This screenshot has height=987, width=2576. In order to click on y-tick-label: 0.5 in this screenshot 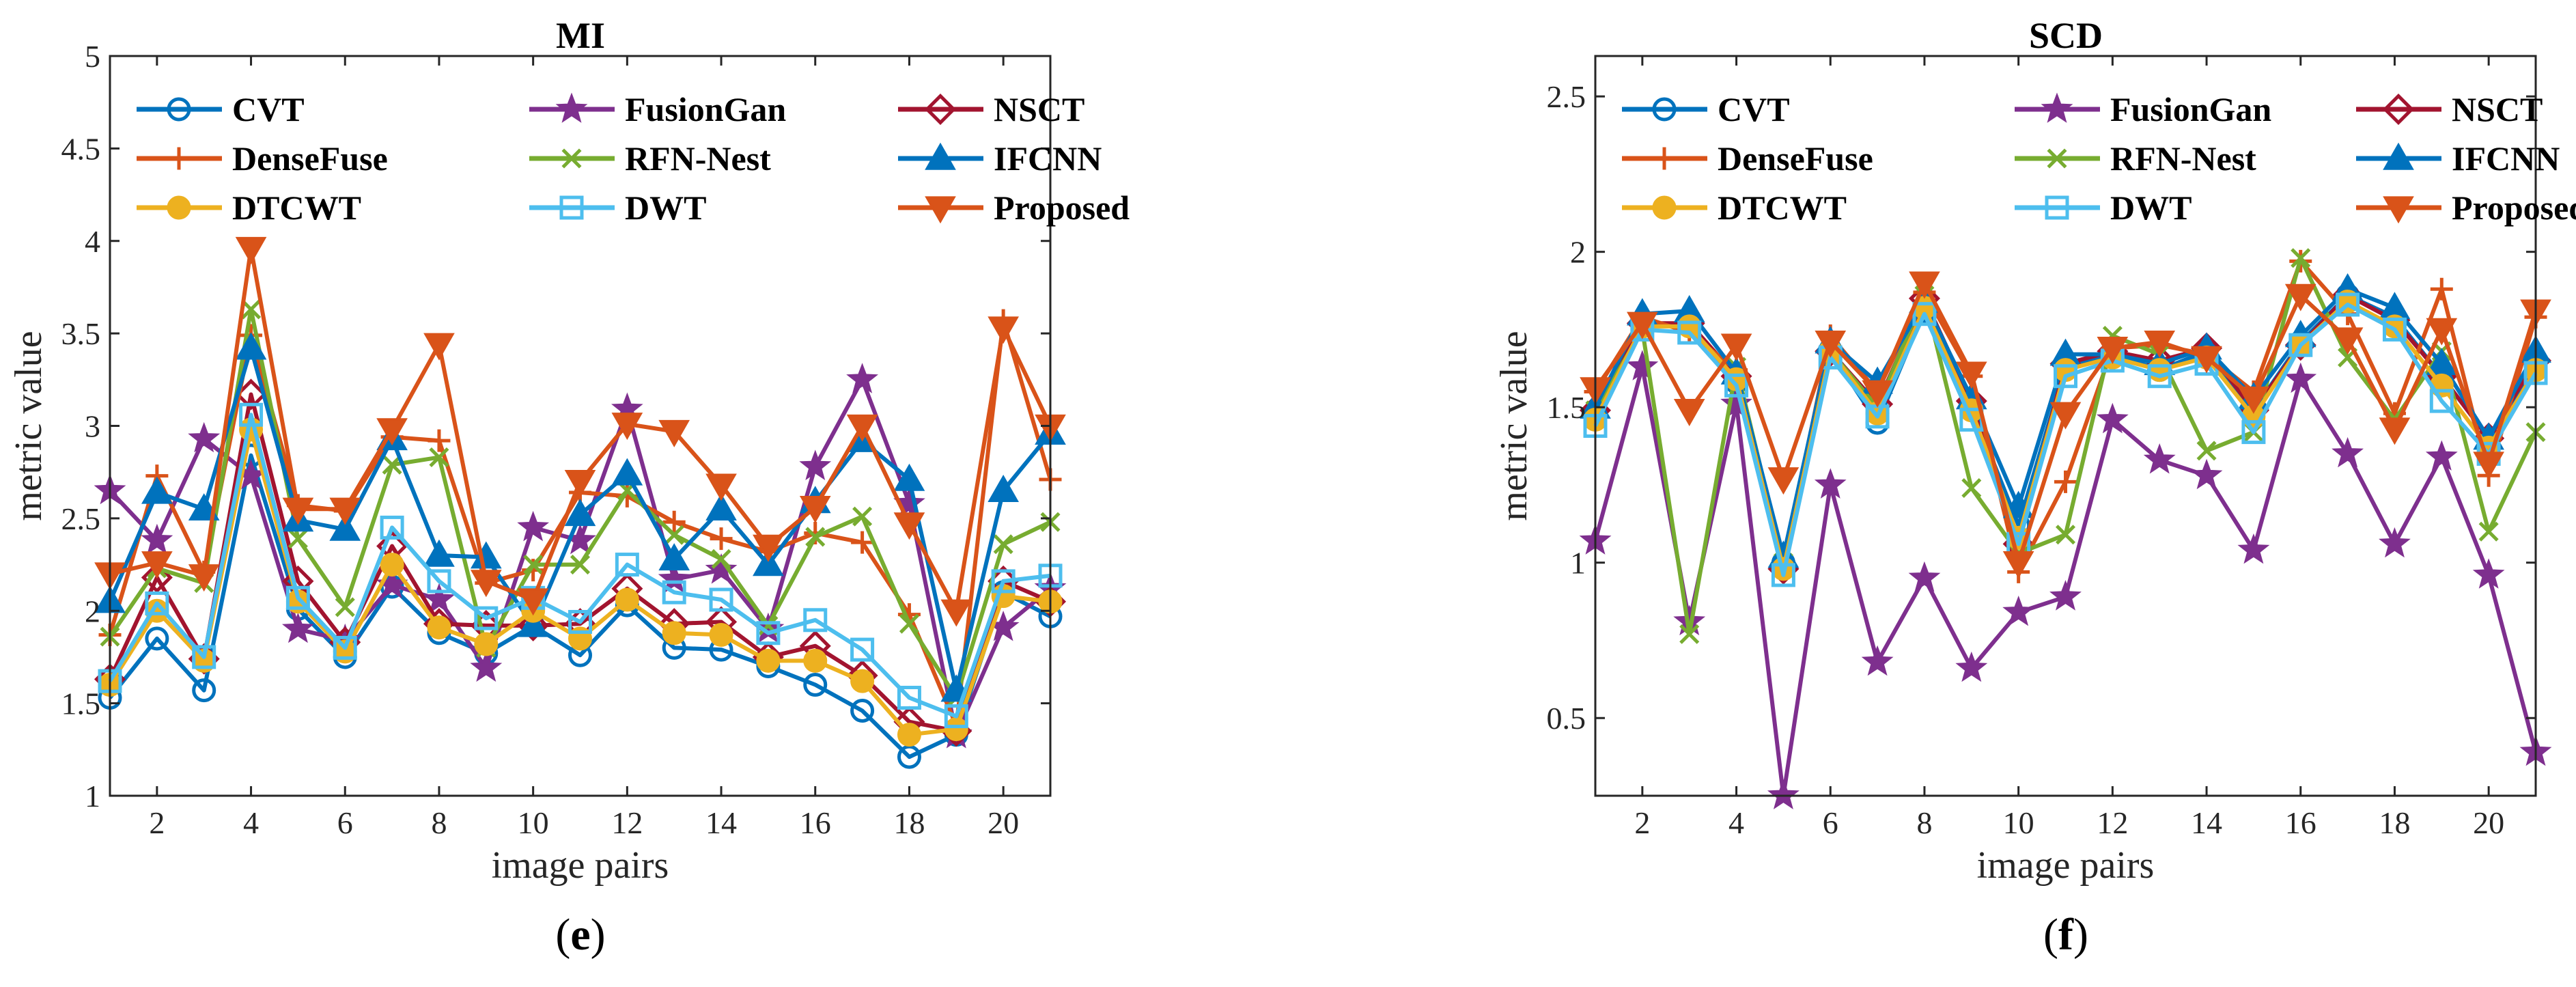, I will do `click(1566, 718)`.